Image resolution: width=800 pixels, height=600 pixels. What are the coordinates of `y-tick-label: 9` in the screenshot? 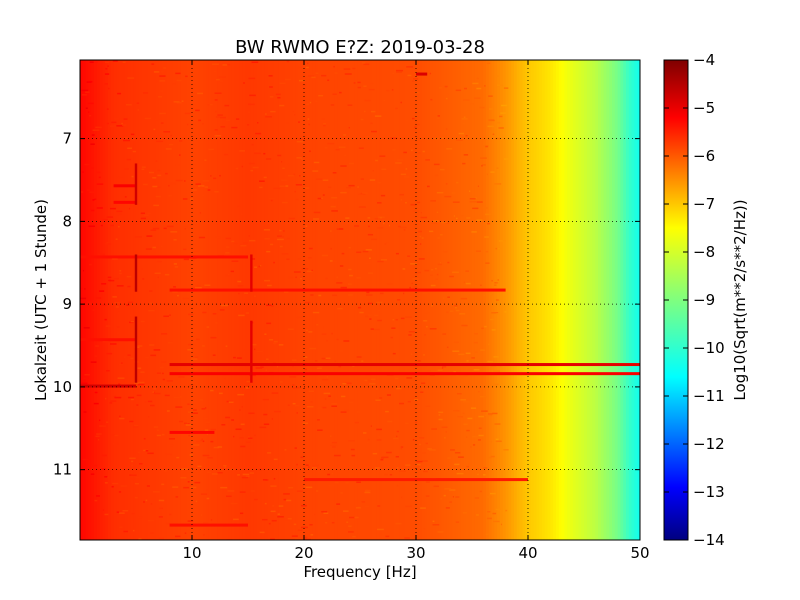 It's located at (67, 304).